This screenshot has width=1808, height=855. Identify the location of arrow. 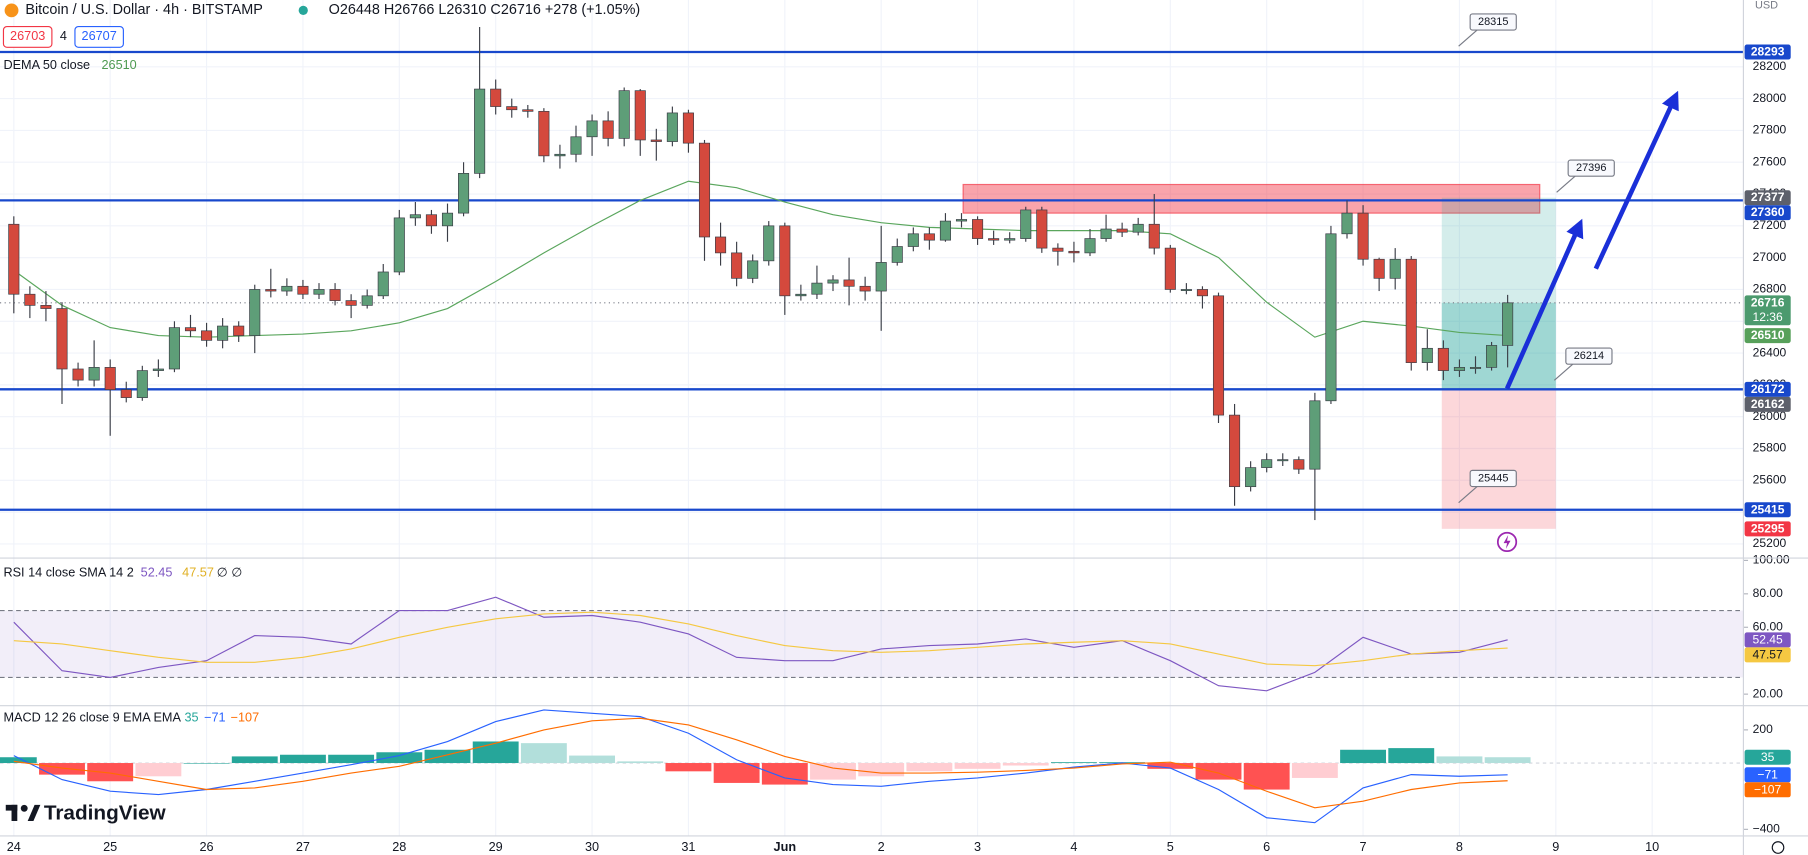
(1636, 180).